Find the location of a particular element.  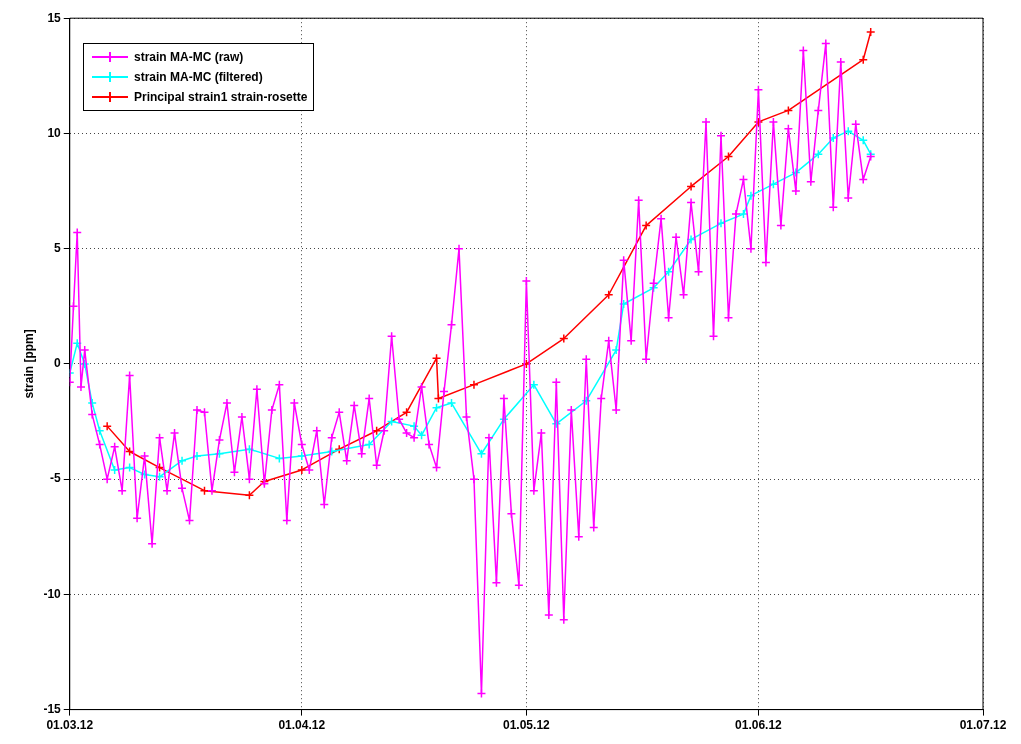

y-tick-label: -15 is located at coordinates (52, 708).